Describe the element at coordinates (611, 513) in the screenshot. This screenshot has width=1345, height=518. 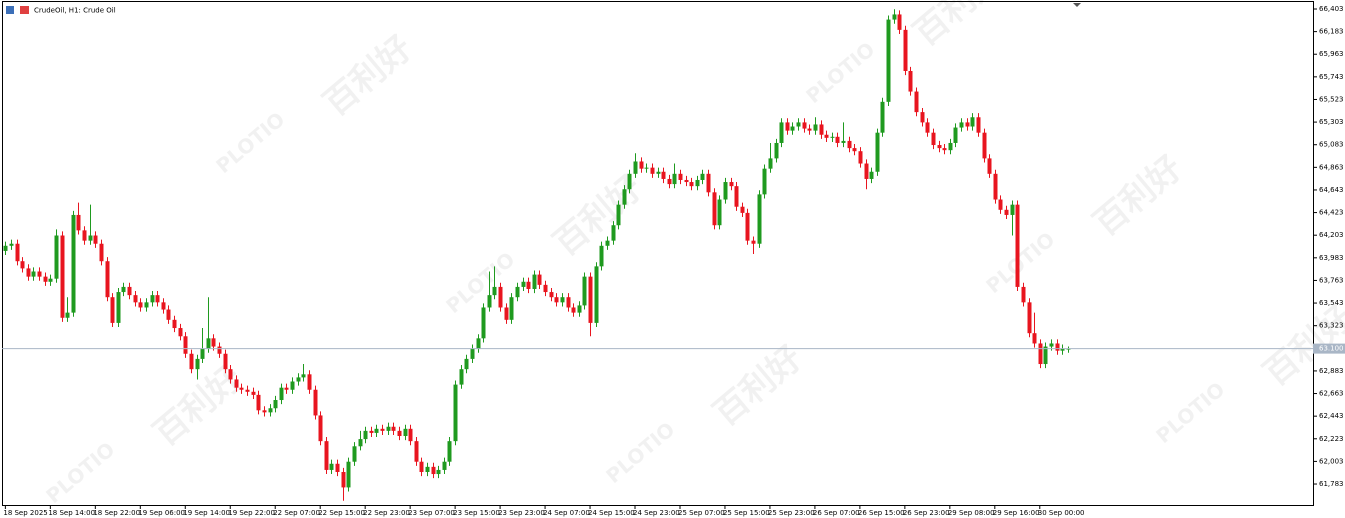
I see `x-tick-label: 24 Sep 15:00` at that location.